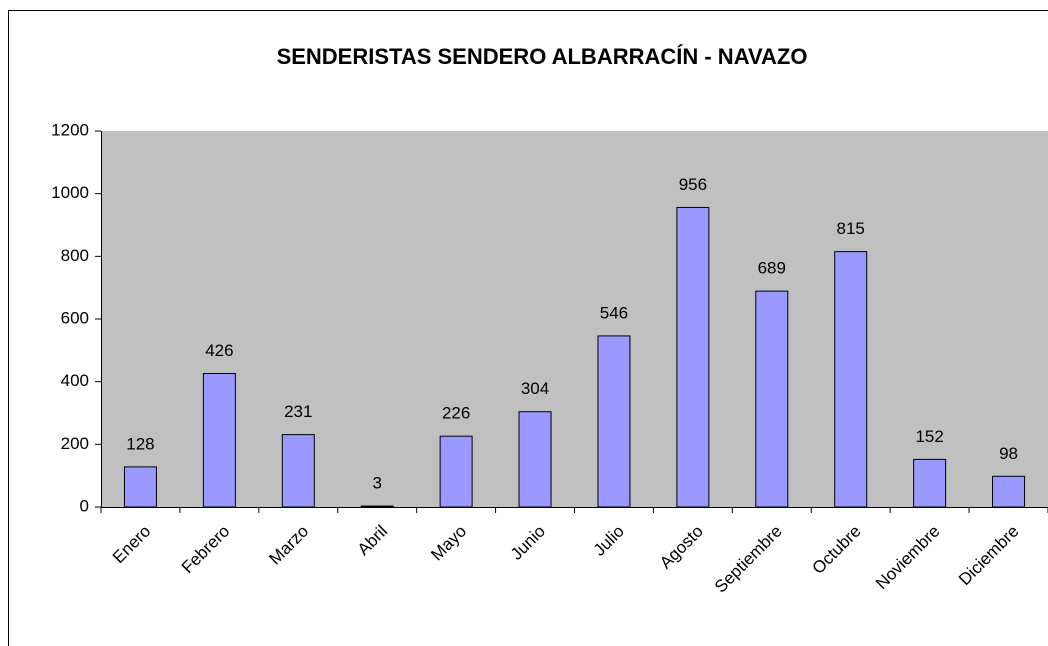 The width and height of the screenshot is (1048, 646). Describe the element at coordinates (219, 350) in the screenshot. I see `data-label: 426` at that location.